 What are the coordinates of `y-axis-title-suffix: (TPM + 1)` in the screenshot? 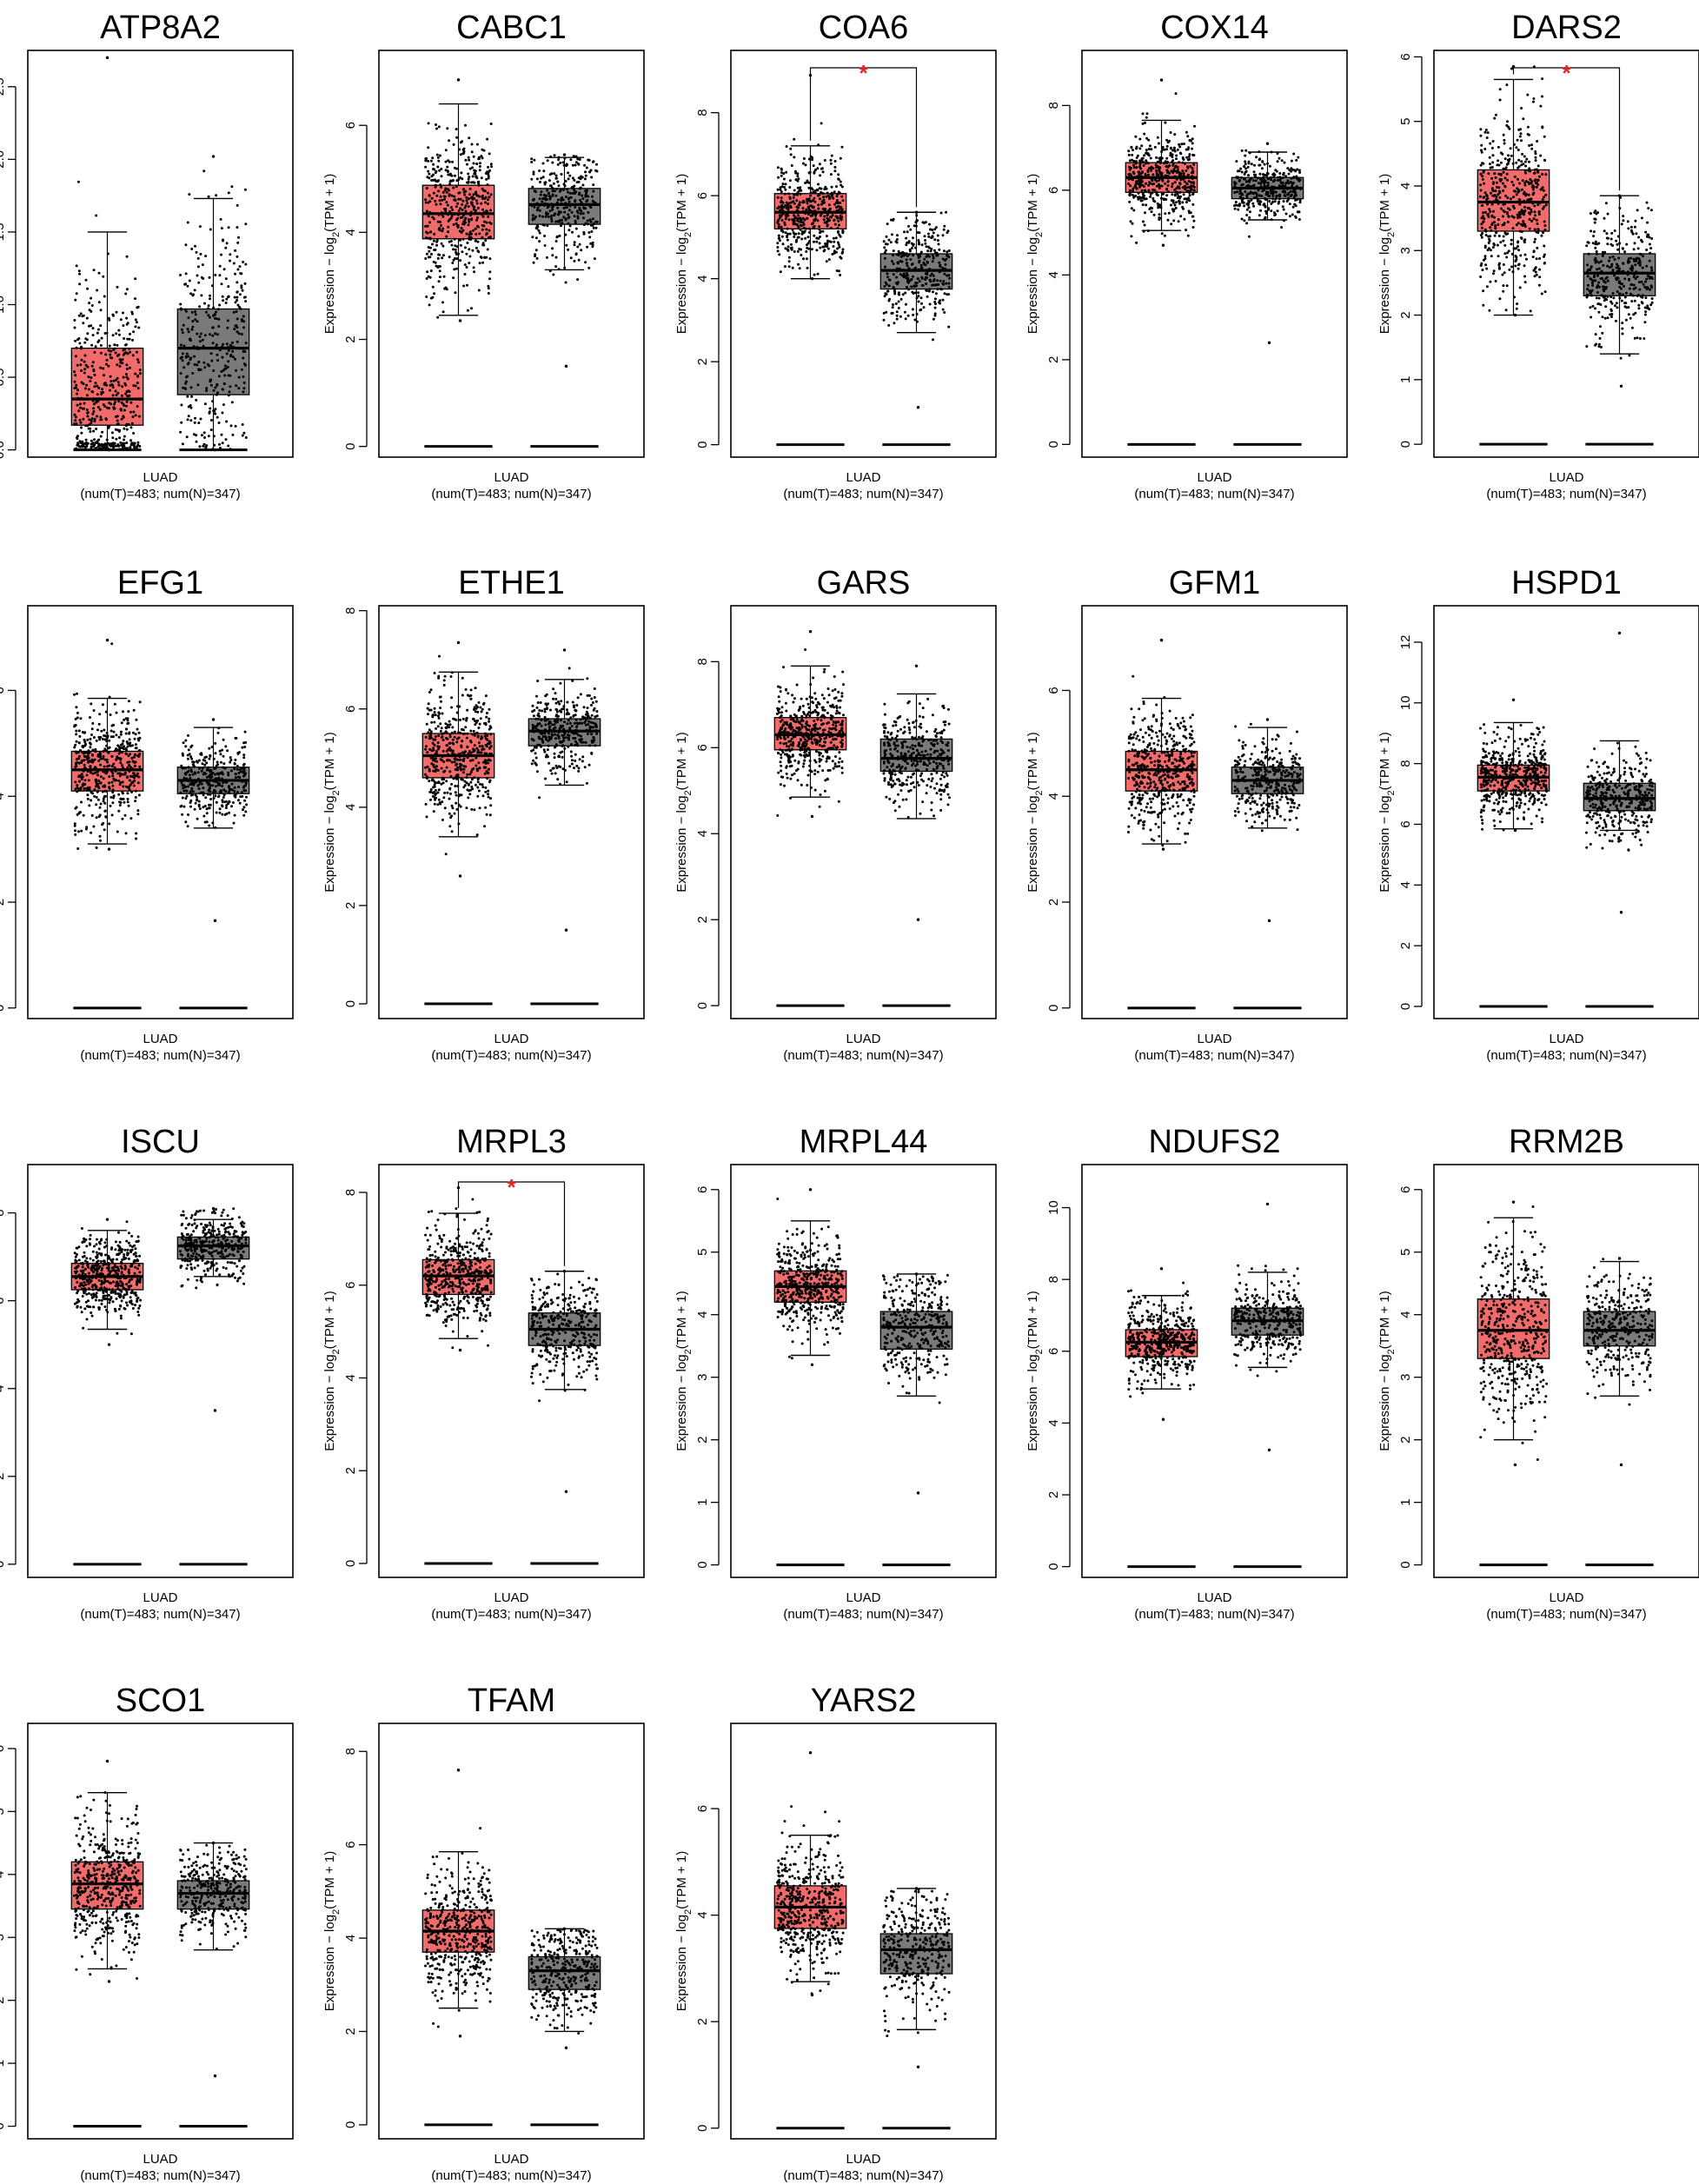 It's located at (1384, 203).